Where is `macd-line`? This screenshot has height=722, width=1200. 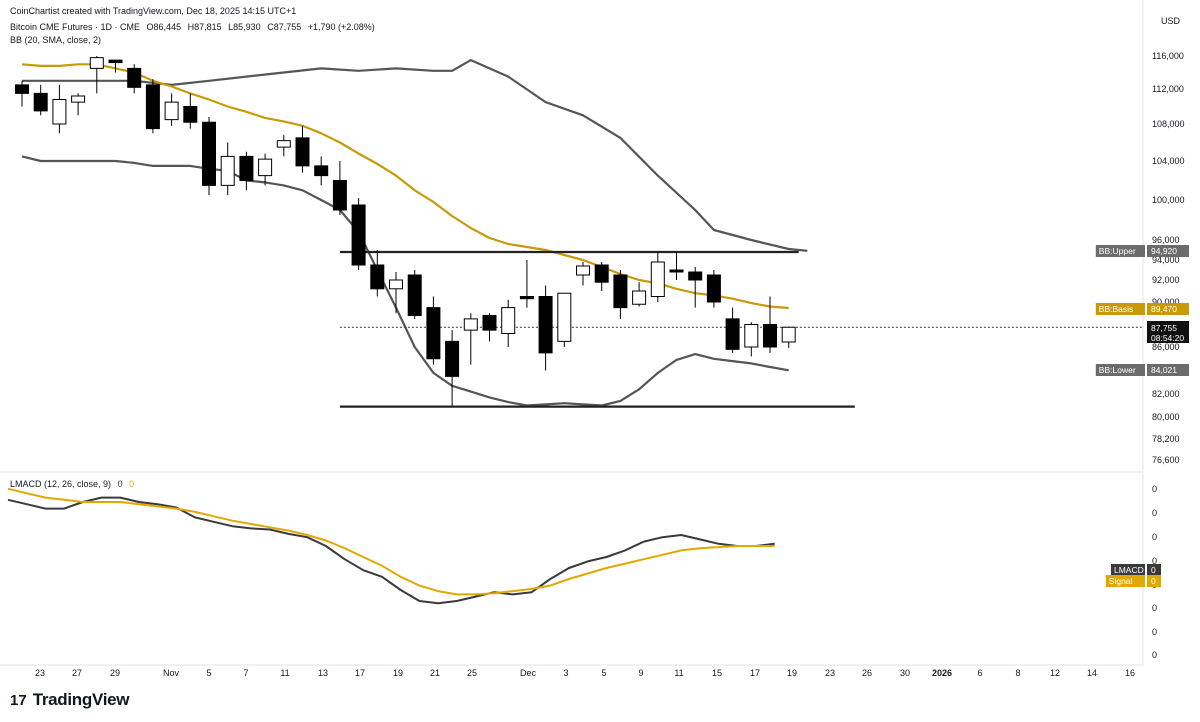
macd-line is located at coordinates (391, 550).